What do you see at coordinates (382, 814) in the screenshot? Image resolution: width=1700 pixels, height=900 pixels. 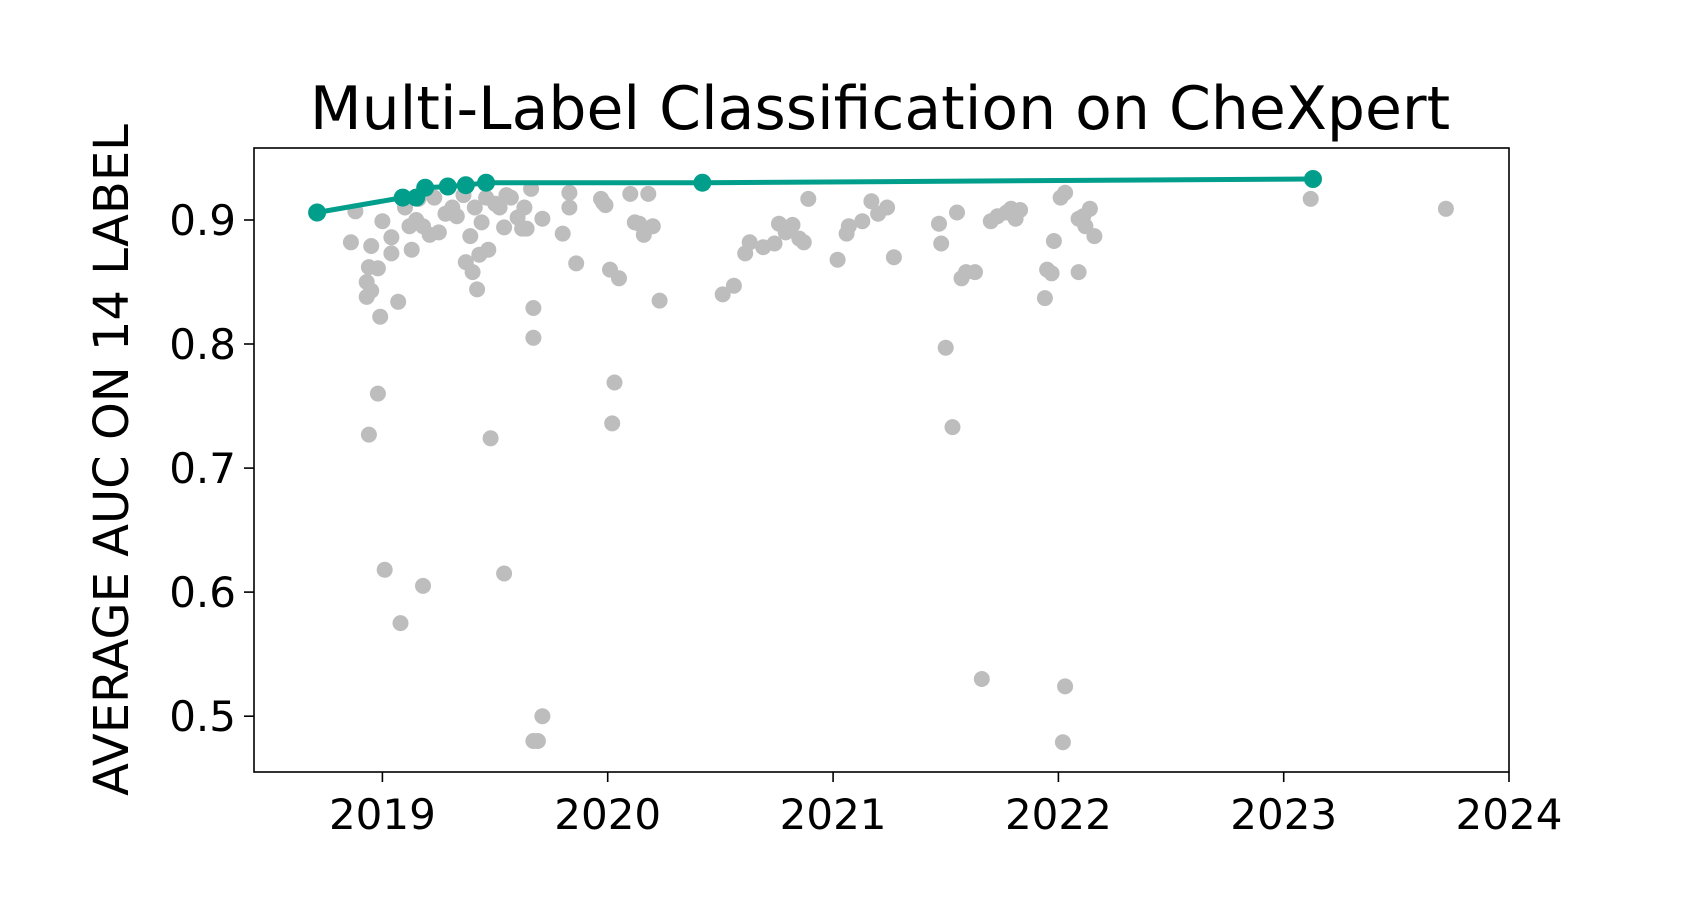 I see `x-tick-label-2019: 2019` at bounding box center [382, 814].